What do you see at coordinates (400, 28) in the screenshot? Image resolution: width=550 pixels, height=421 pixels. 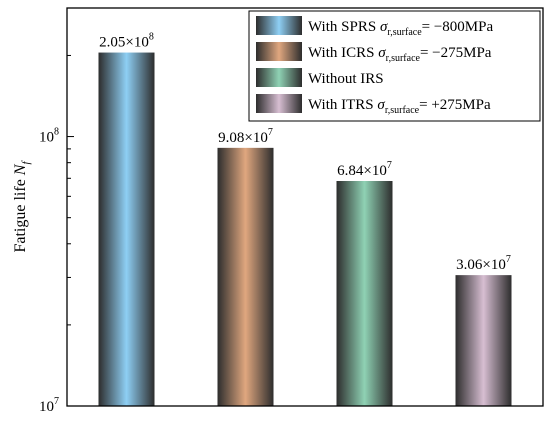 I see `legend-entry-1: With SPRS σr,surface= −800MPa` at bounding box center [400, 28].